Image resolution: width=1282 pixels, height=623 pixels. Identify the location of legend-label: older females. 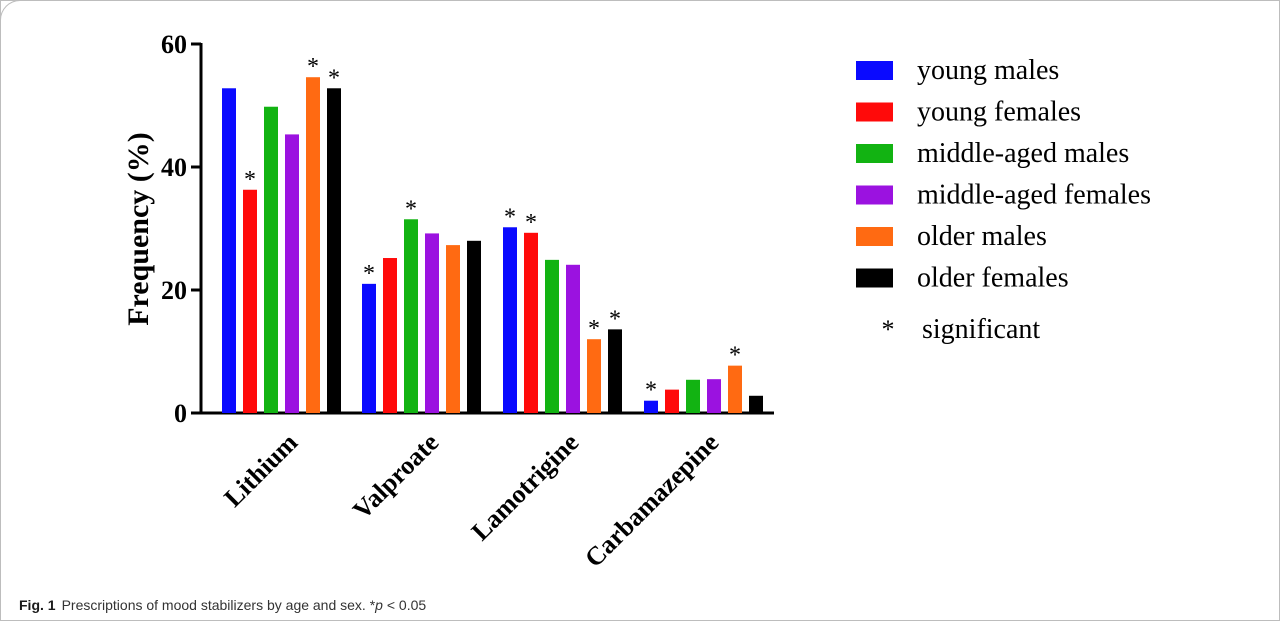
(993, 278).